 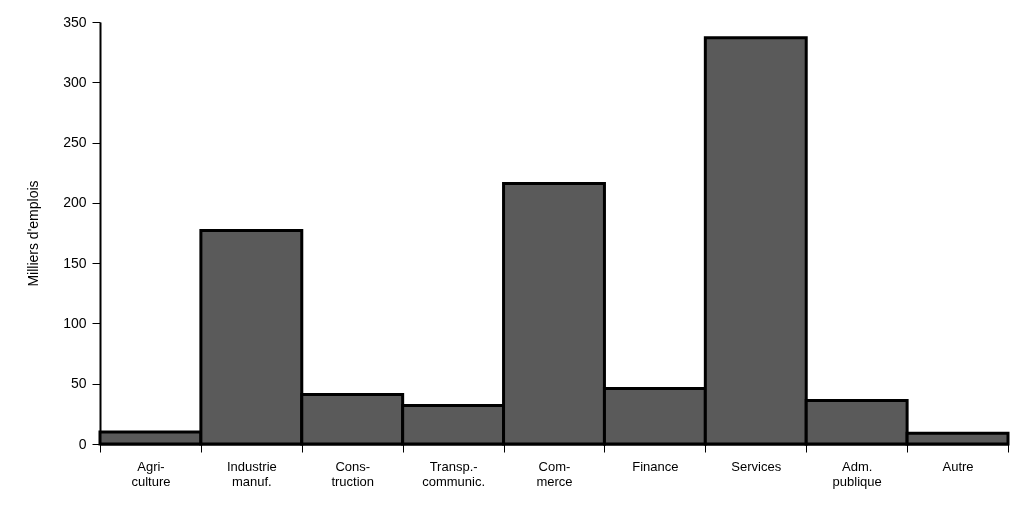 I want to click on x-tick-label: Agri- culture, so click(x=151, y=473).